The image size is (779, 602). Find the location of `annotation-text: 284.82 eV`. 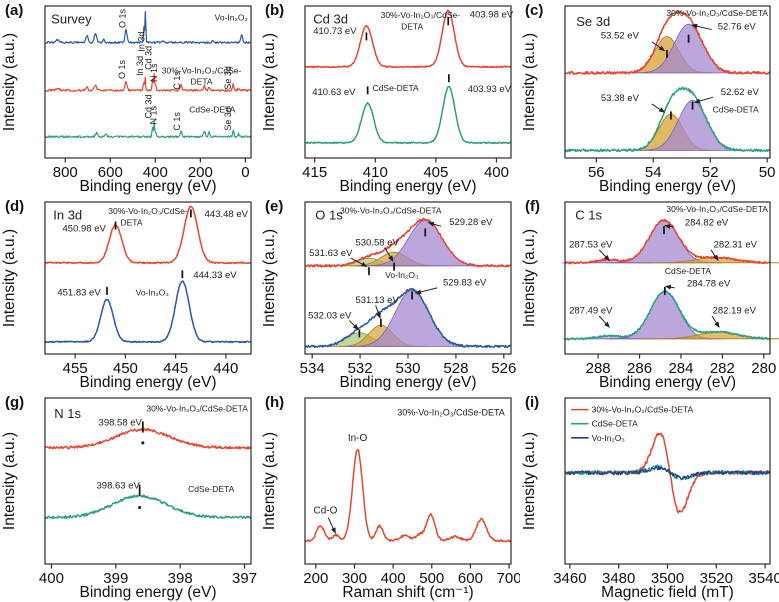

annotation-text: 284.82 eV is located at coordinates (707, 223).